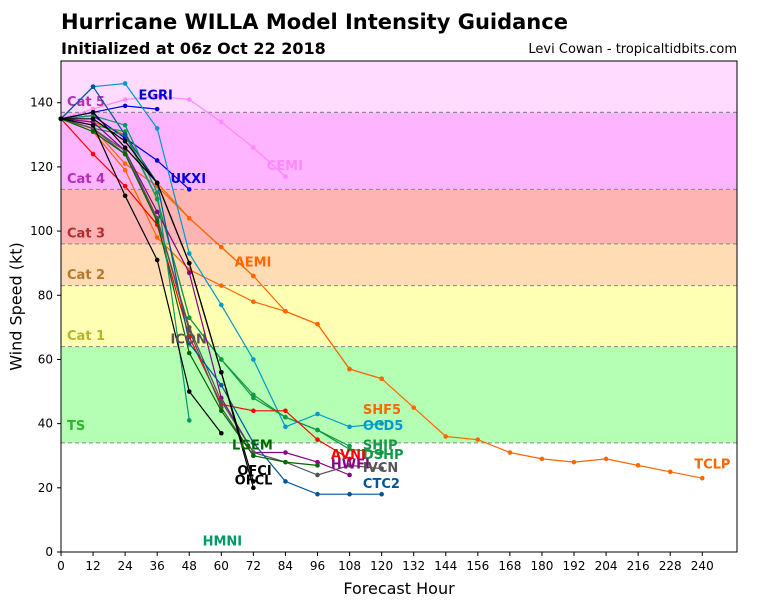  Describe the element at coordinates (189, 179) in the screenshot. I see `series-label-ukxi: UKXI` at that location.